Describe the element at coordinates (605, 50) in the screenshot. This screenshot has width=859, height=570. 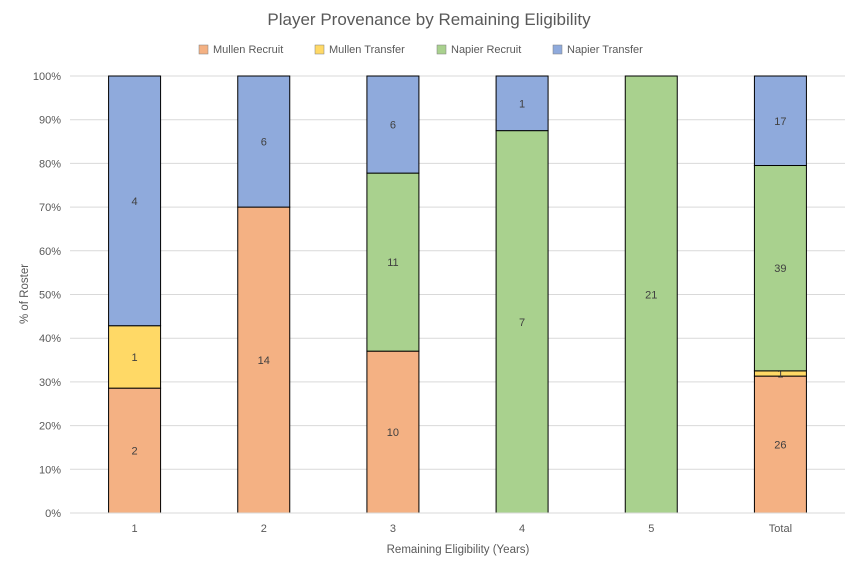
I see `legend-label: Napier Transfer` at that location.